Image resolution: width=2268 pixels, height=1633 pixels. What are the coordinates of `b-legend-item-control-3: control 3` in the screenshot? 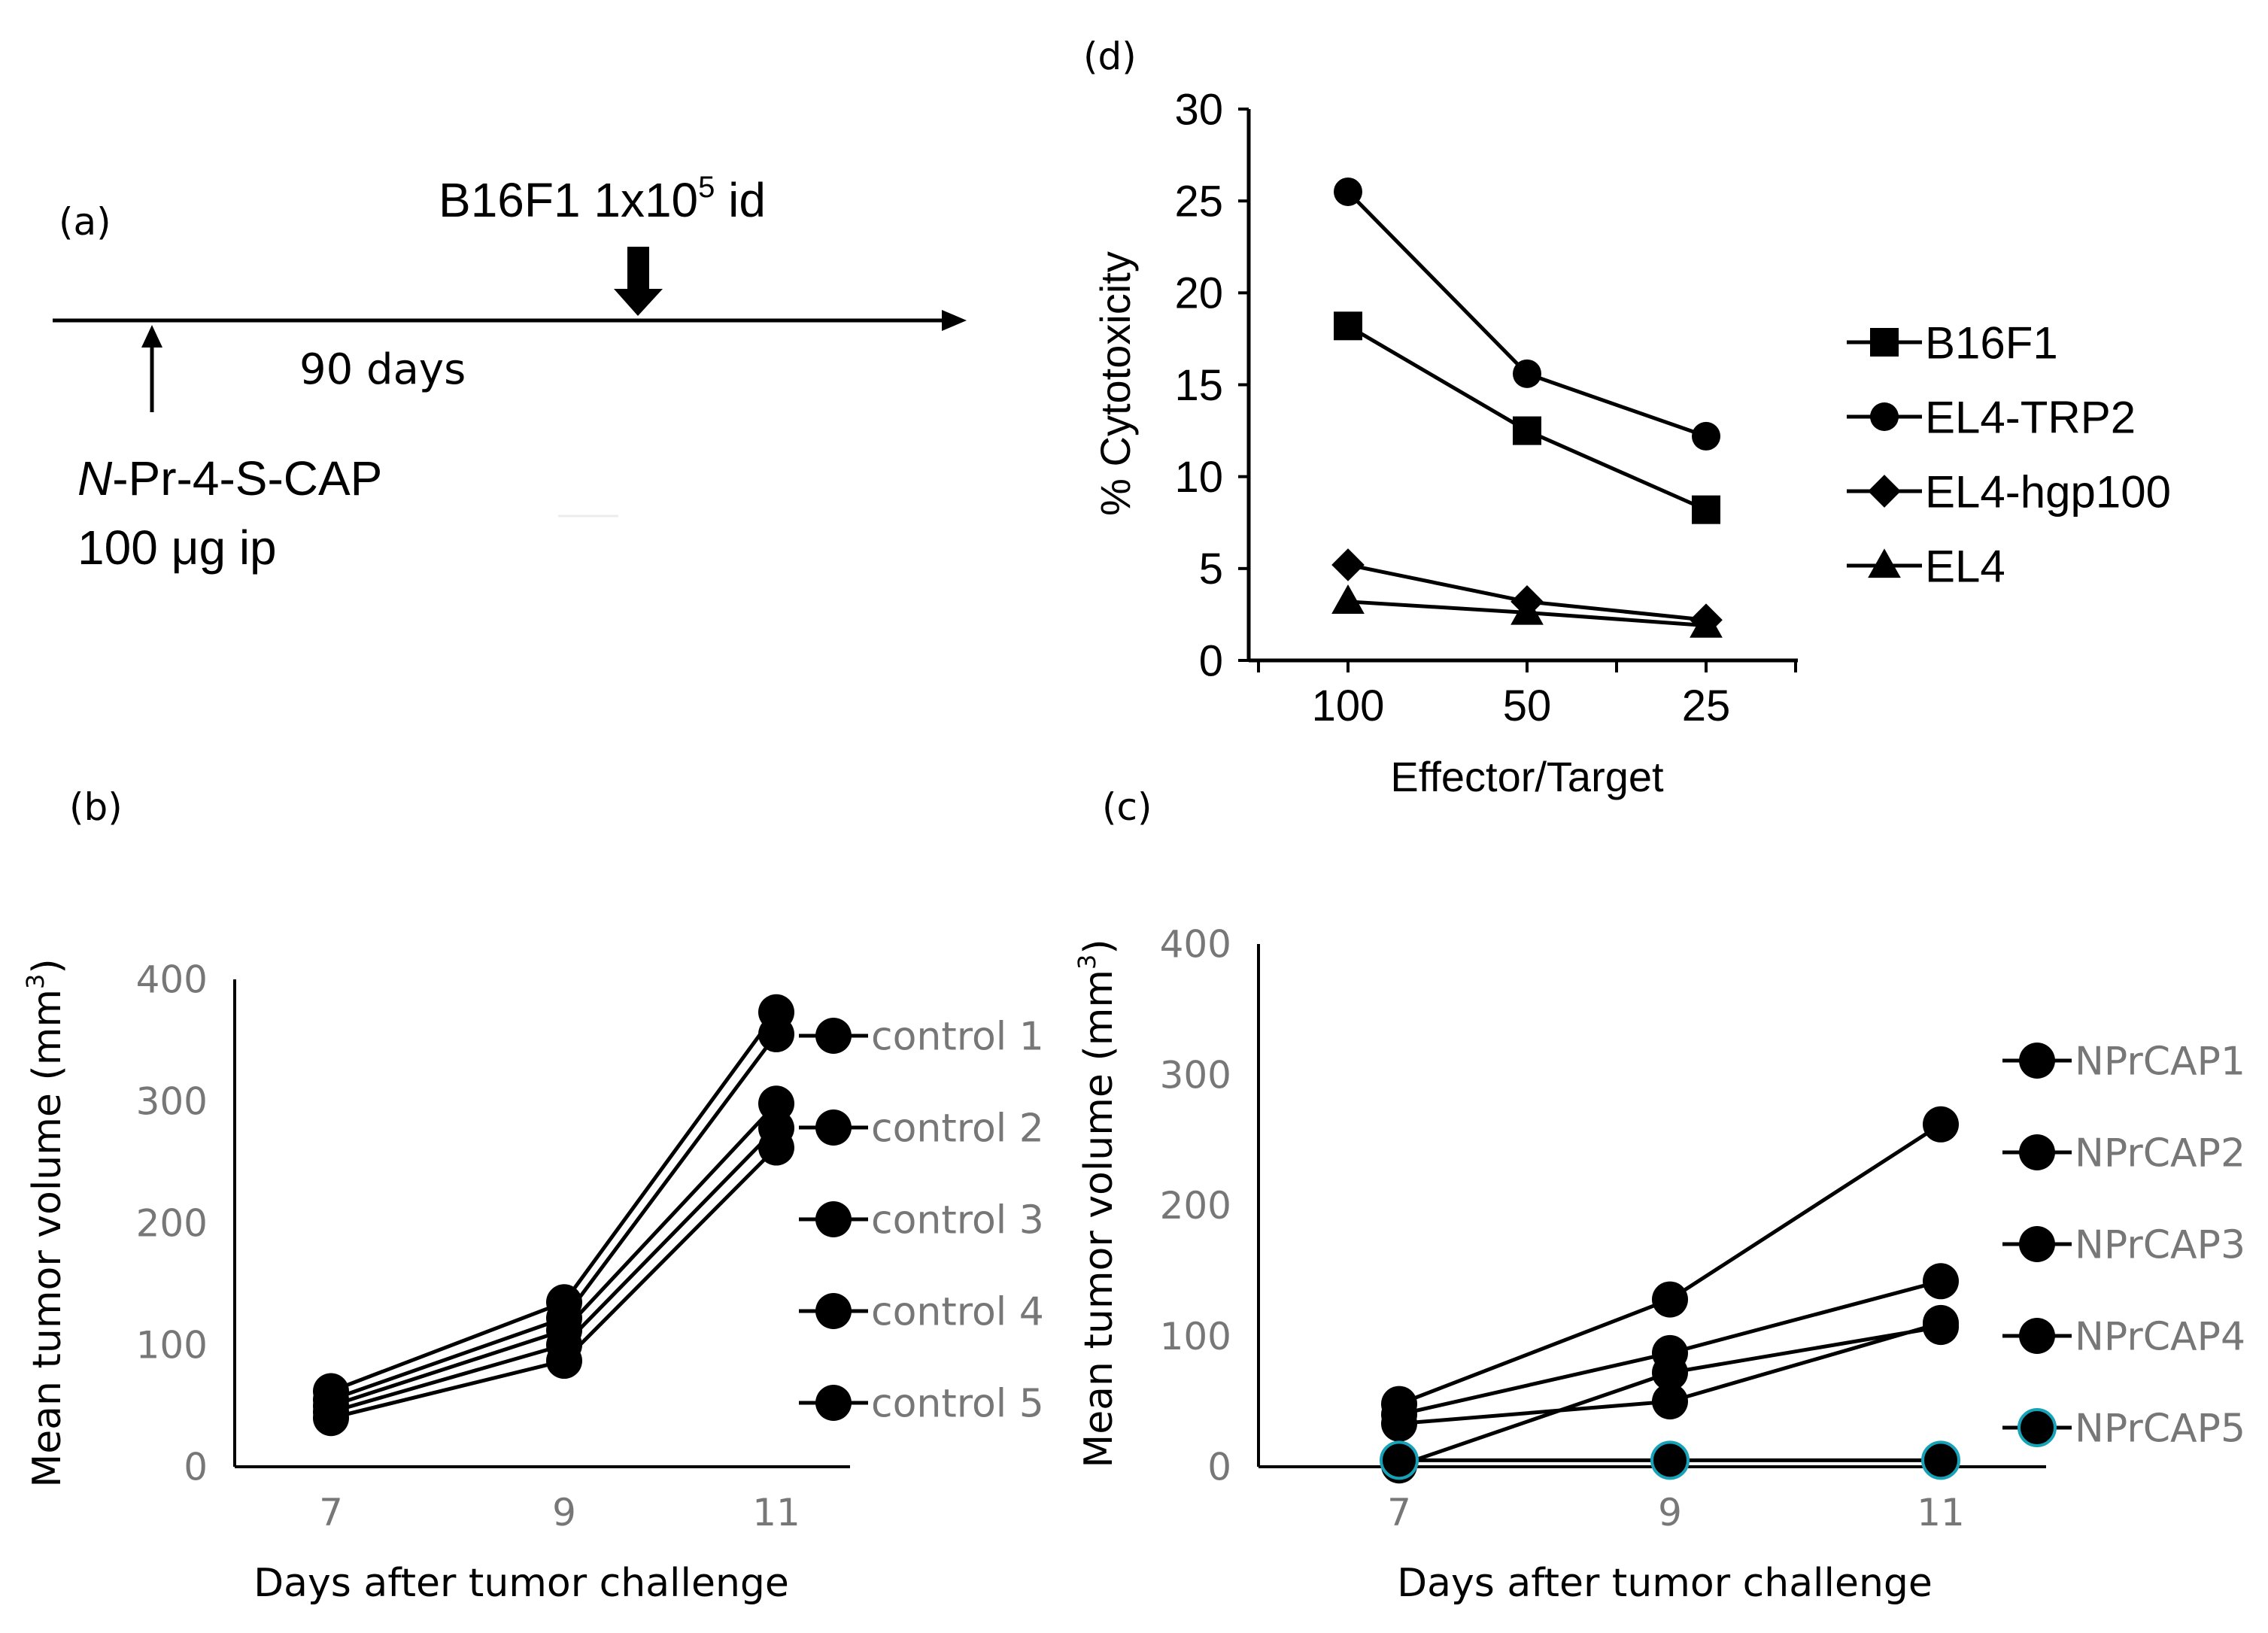 It's located at (921, 1220).